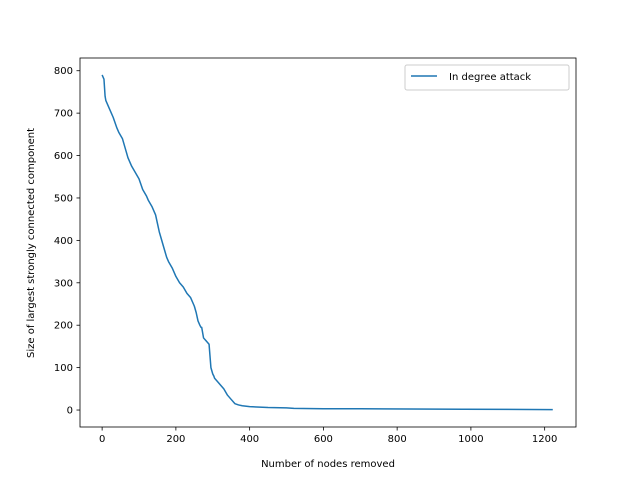 The image size is (640, 480). Describe the element at coordinates (63, 156) in the screenshot. I see `y-tick-label: 600` at that location.